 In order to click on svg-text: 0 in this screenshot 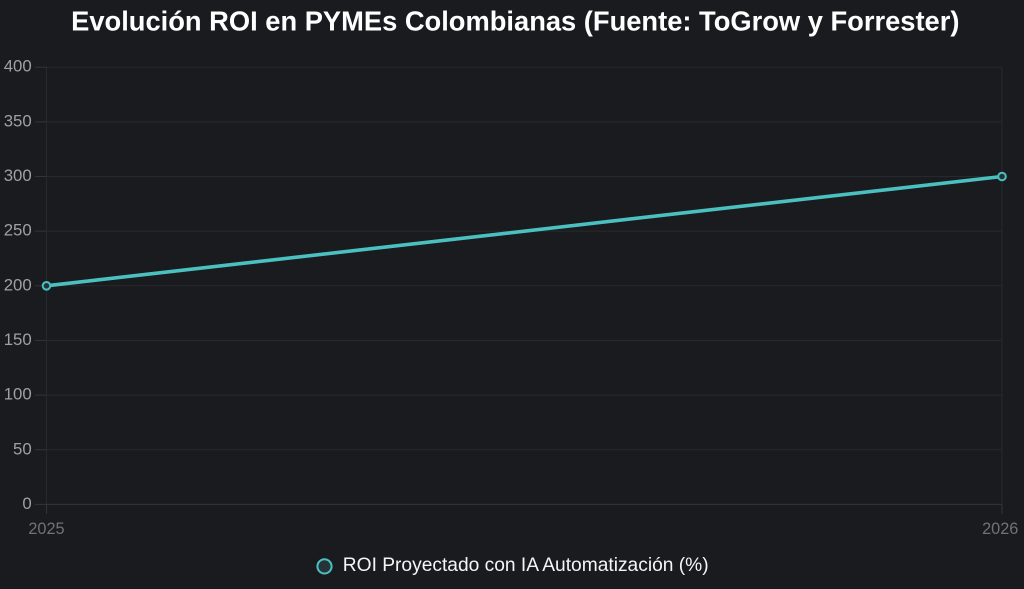, I will do `click(26, 503)`.